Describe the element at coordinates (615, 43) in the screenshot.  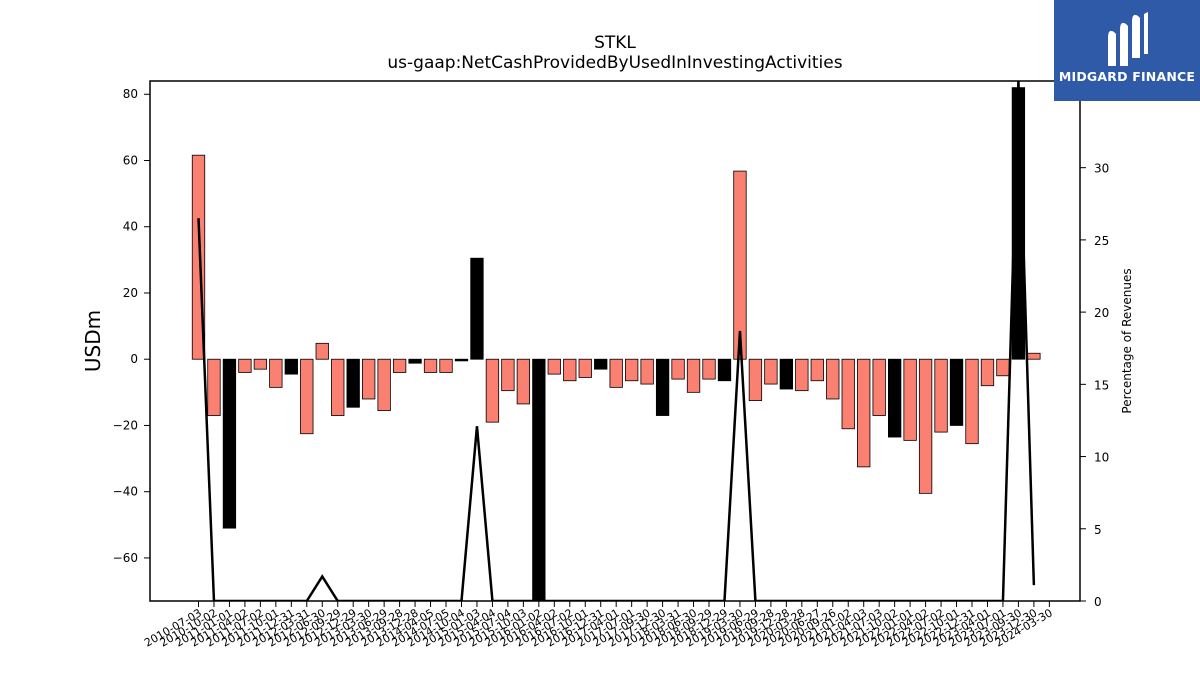
I see `chart-title: STKL` at that location.